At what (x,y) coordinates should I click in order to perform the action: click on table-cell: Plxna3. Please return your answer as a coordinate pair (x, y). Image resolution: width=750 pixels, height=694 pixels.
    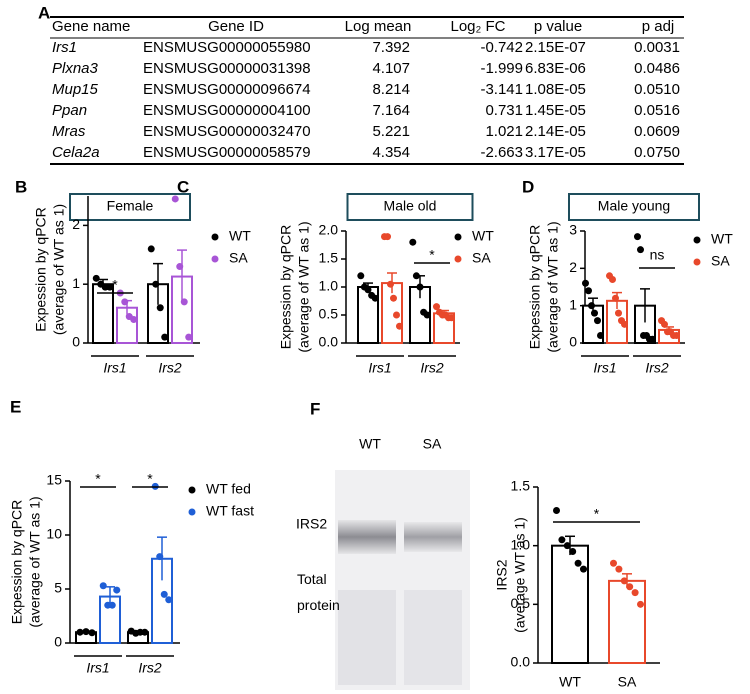
    Looking at the image, I should click on (75, 68).